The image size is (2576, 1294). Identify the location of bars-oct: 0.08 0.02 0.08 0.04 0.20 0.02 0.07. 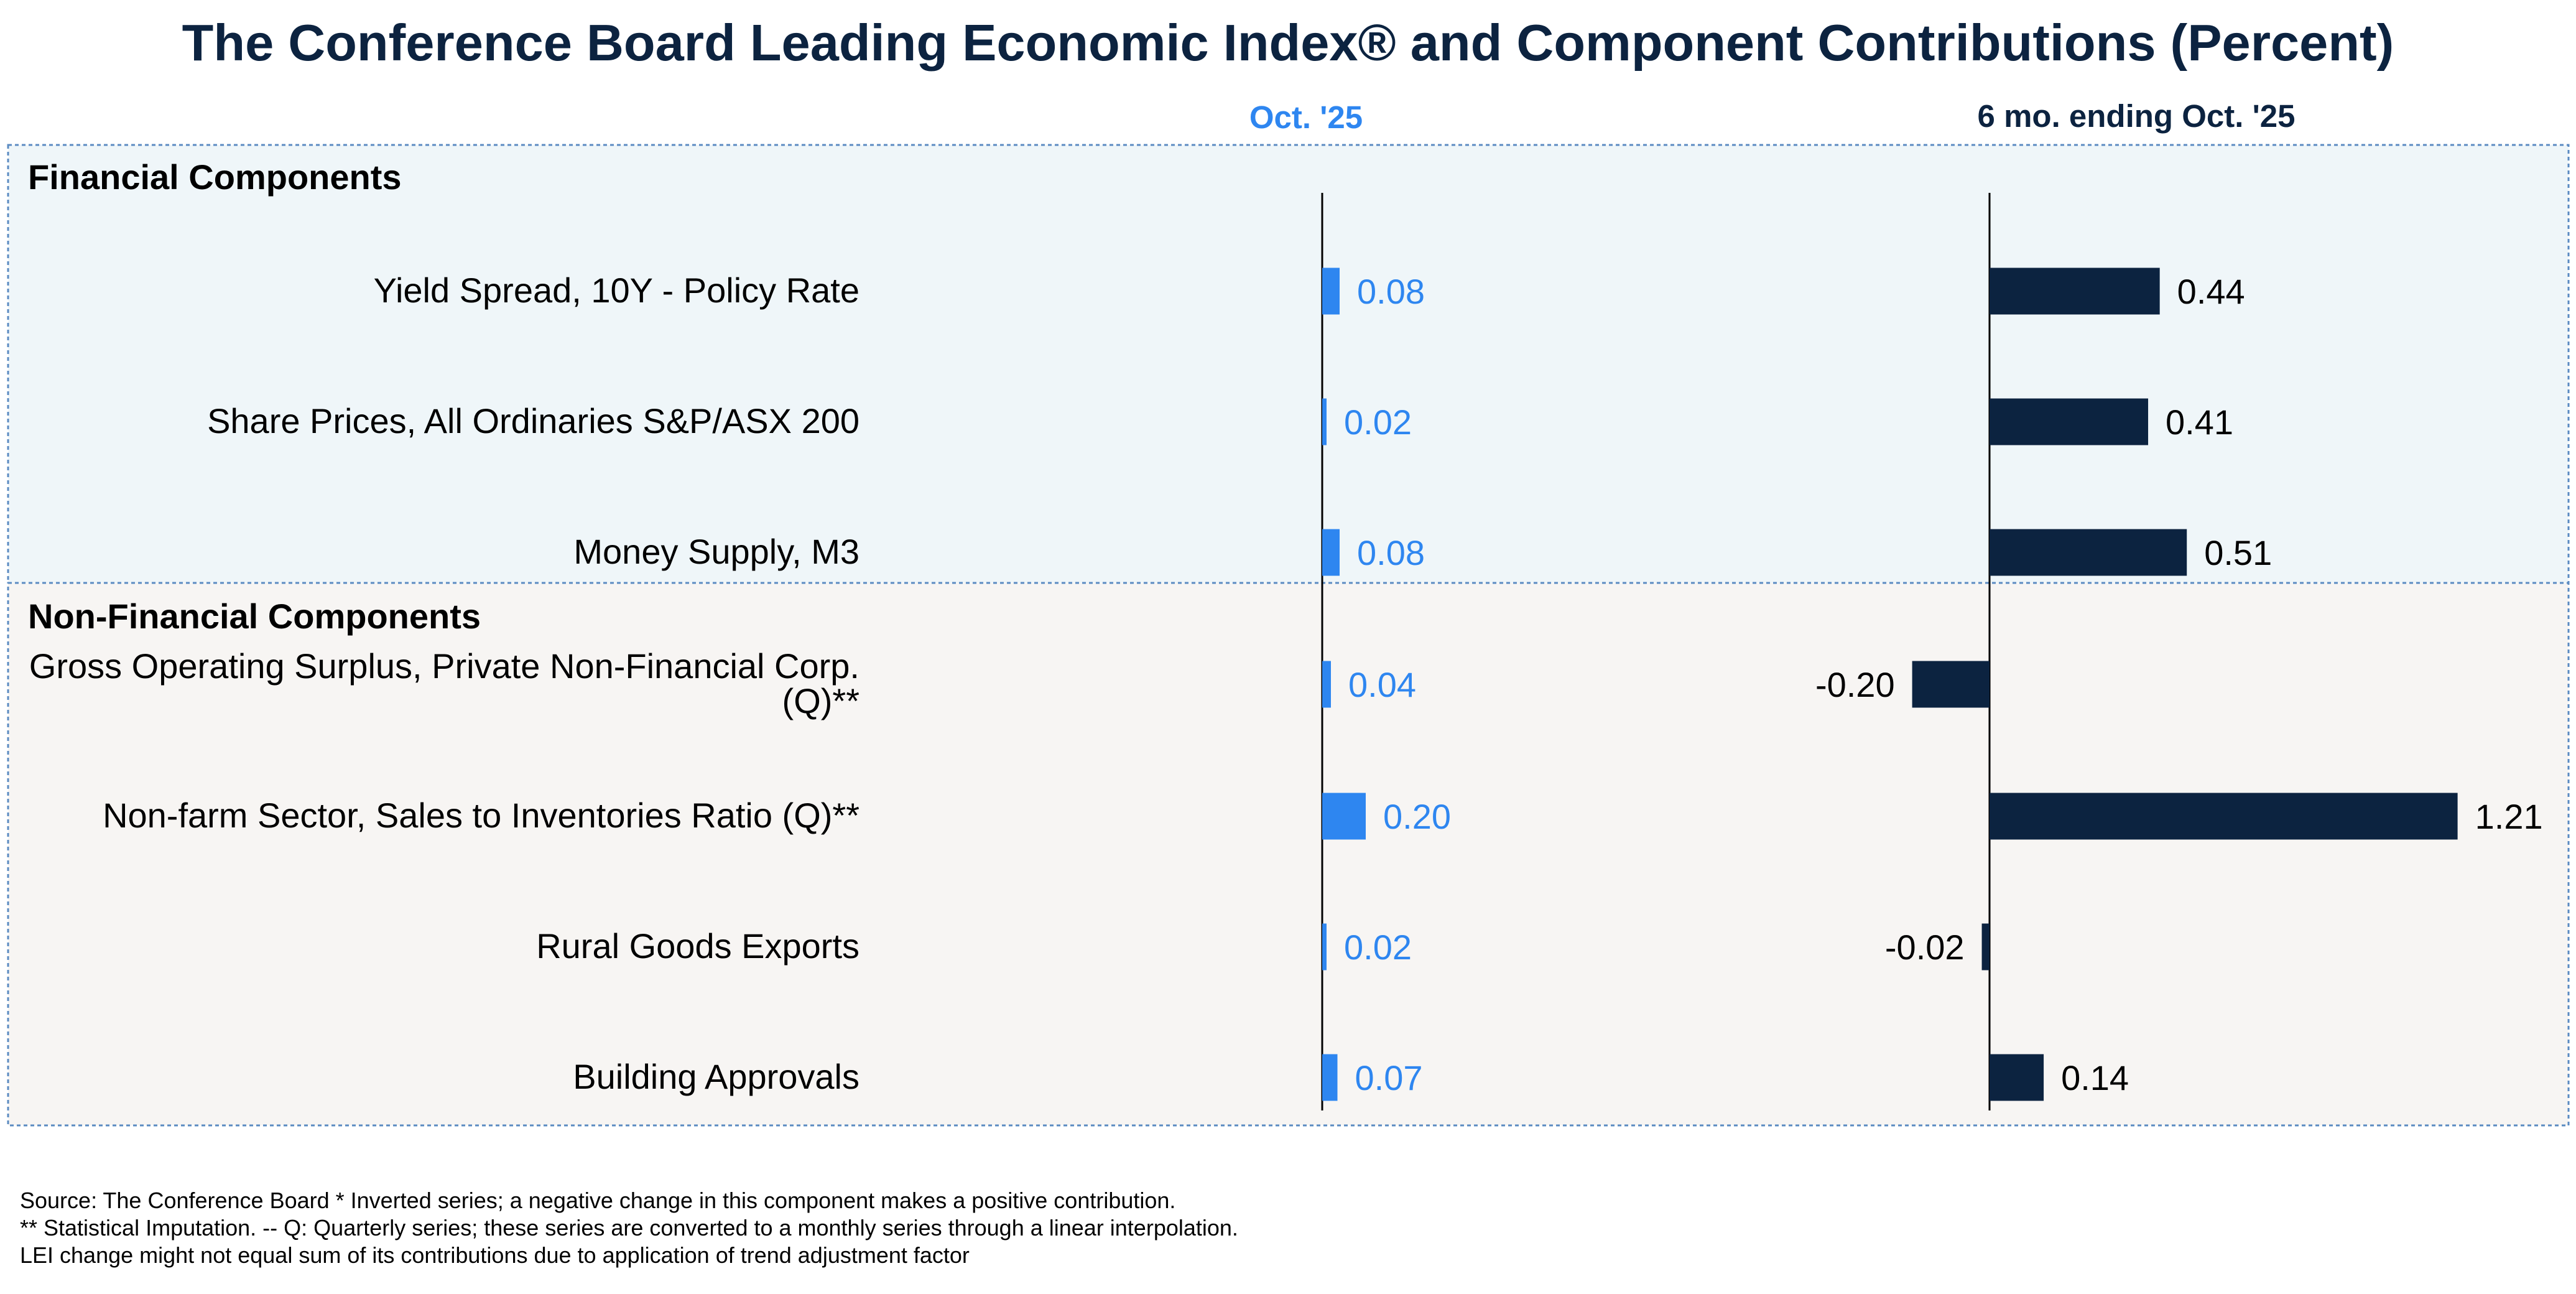
(1386, 685).